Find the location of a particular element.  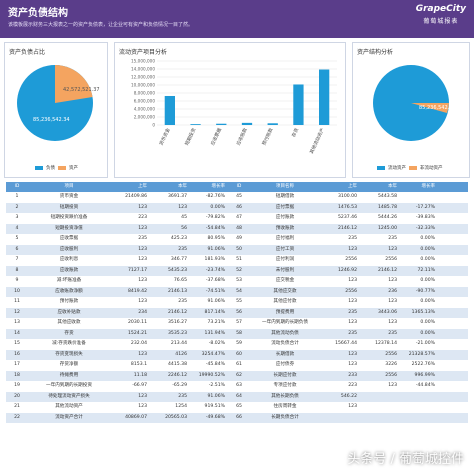

table-cell: 应收账款净额 is located at coordinates (69, 291).